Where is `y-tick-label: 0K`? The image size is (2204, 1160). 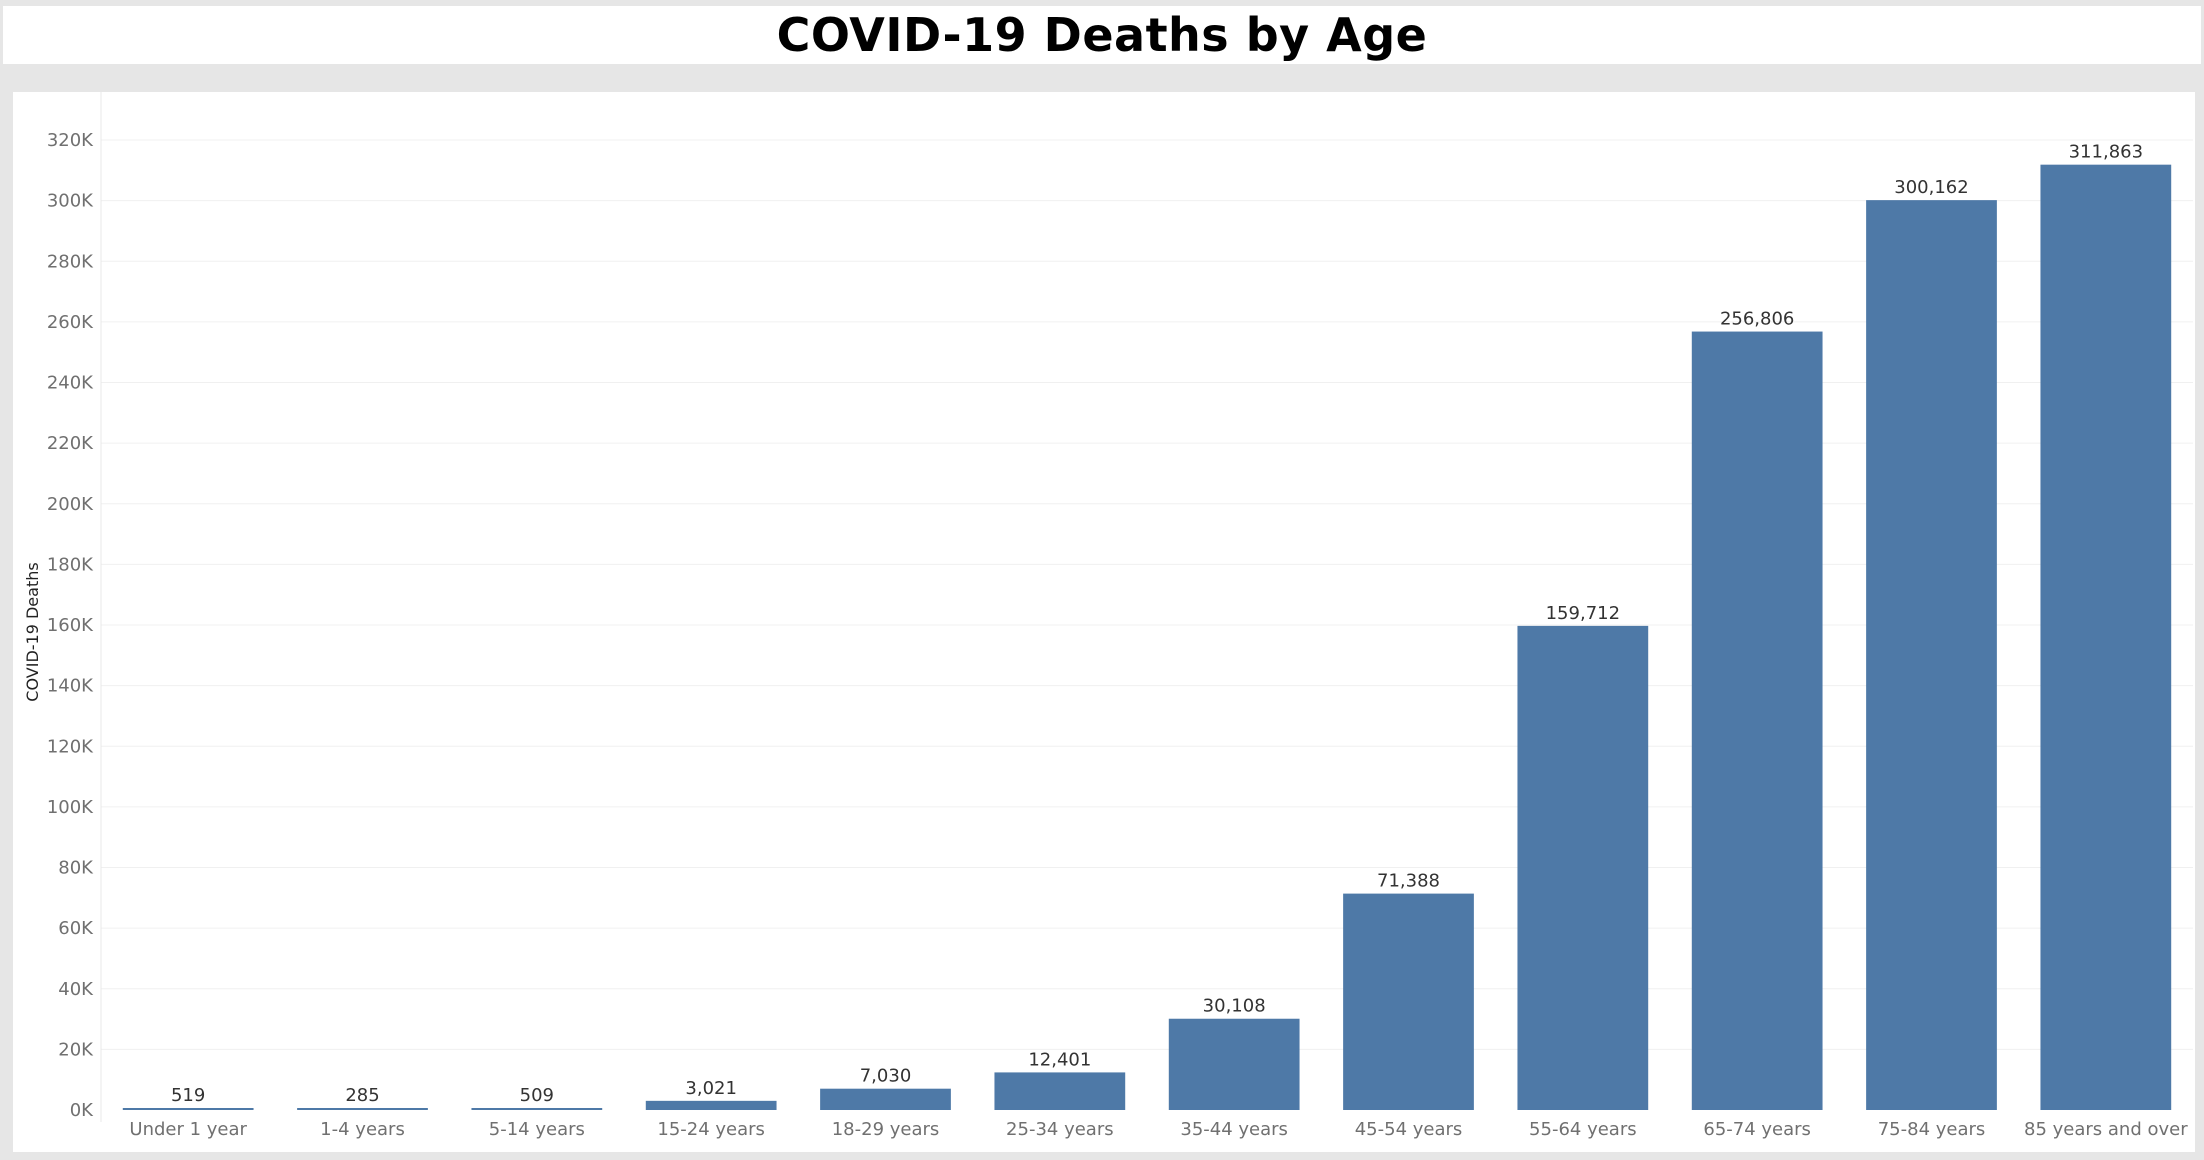
y-tick-label: 0K is located at coordinates (82, 1110).